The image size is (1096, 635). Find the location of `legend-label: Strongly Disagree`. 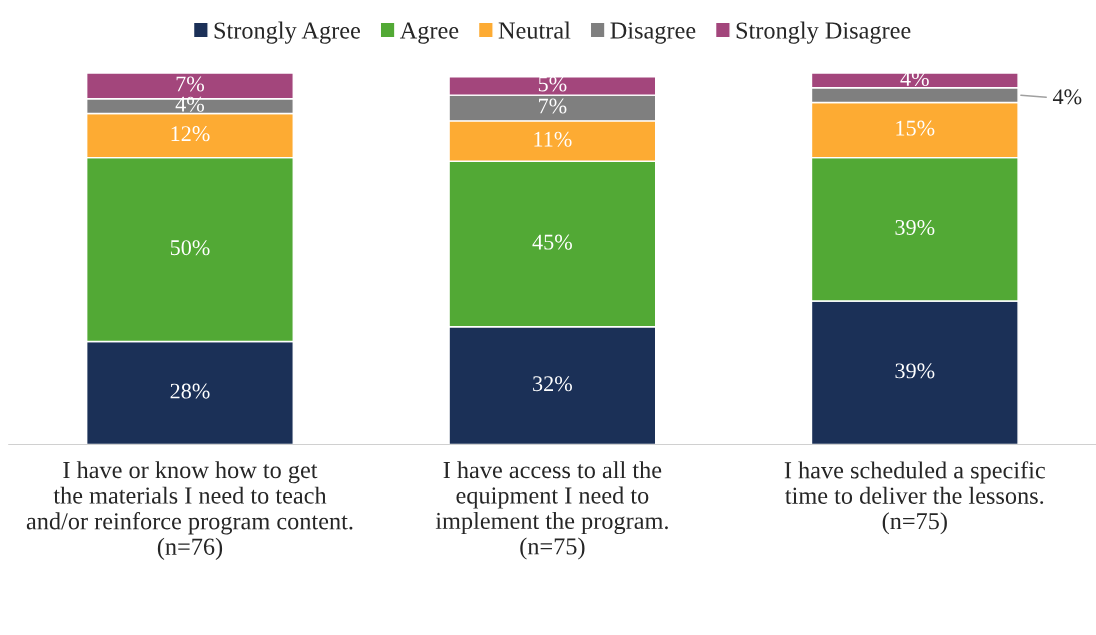

legend-label: Strongly Disagree is located at coordinates (823, 32).